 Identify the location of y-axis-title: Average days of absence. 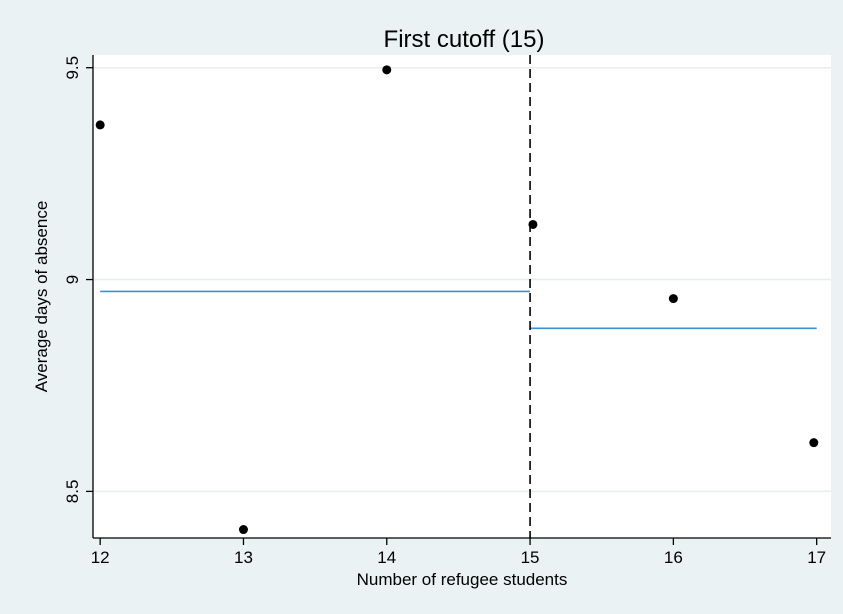
(41, 297).